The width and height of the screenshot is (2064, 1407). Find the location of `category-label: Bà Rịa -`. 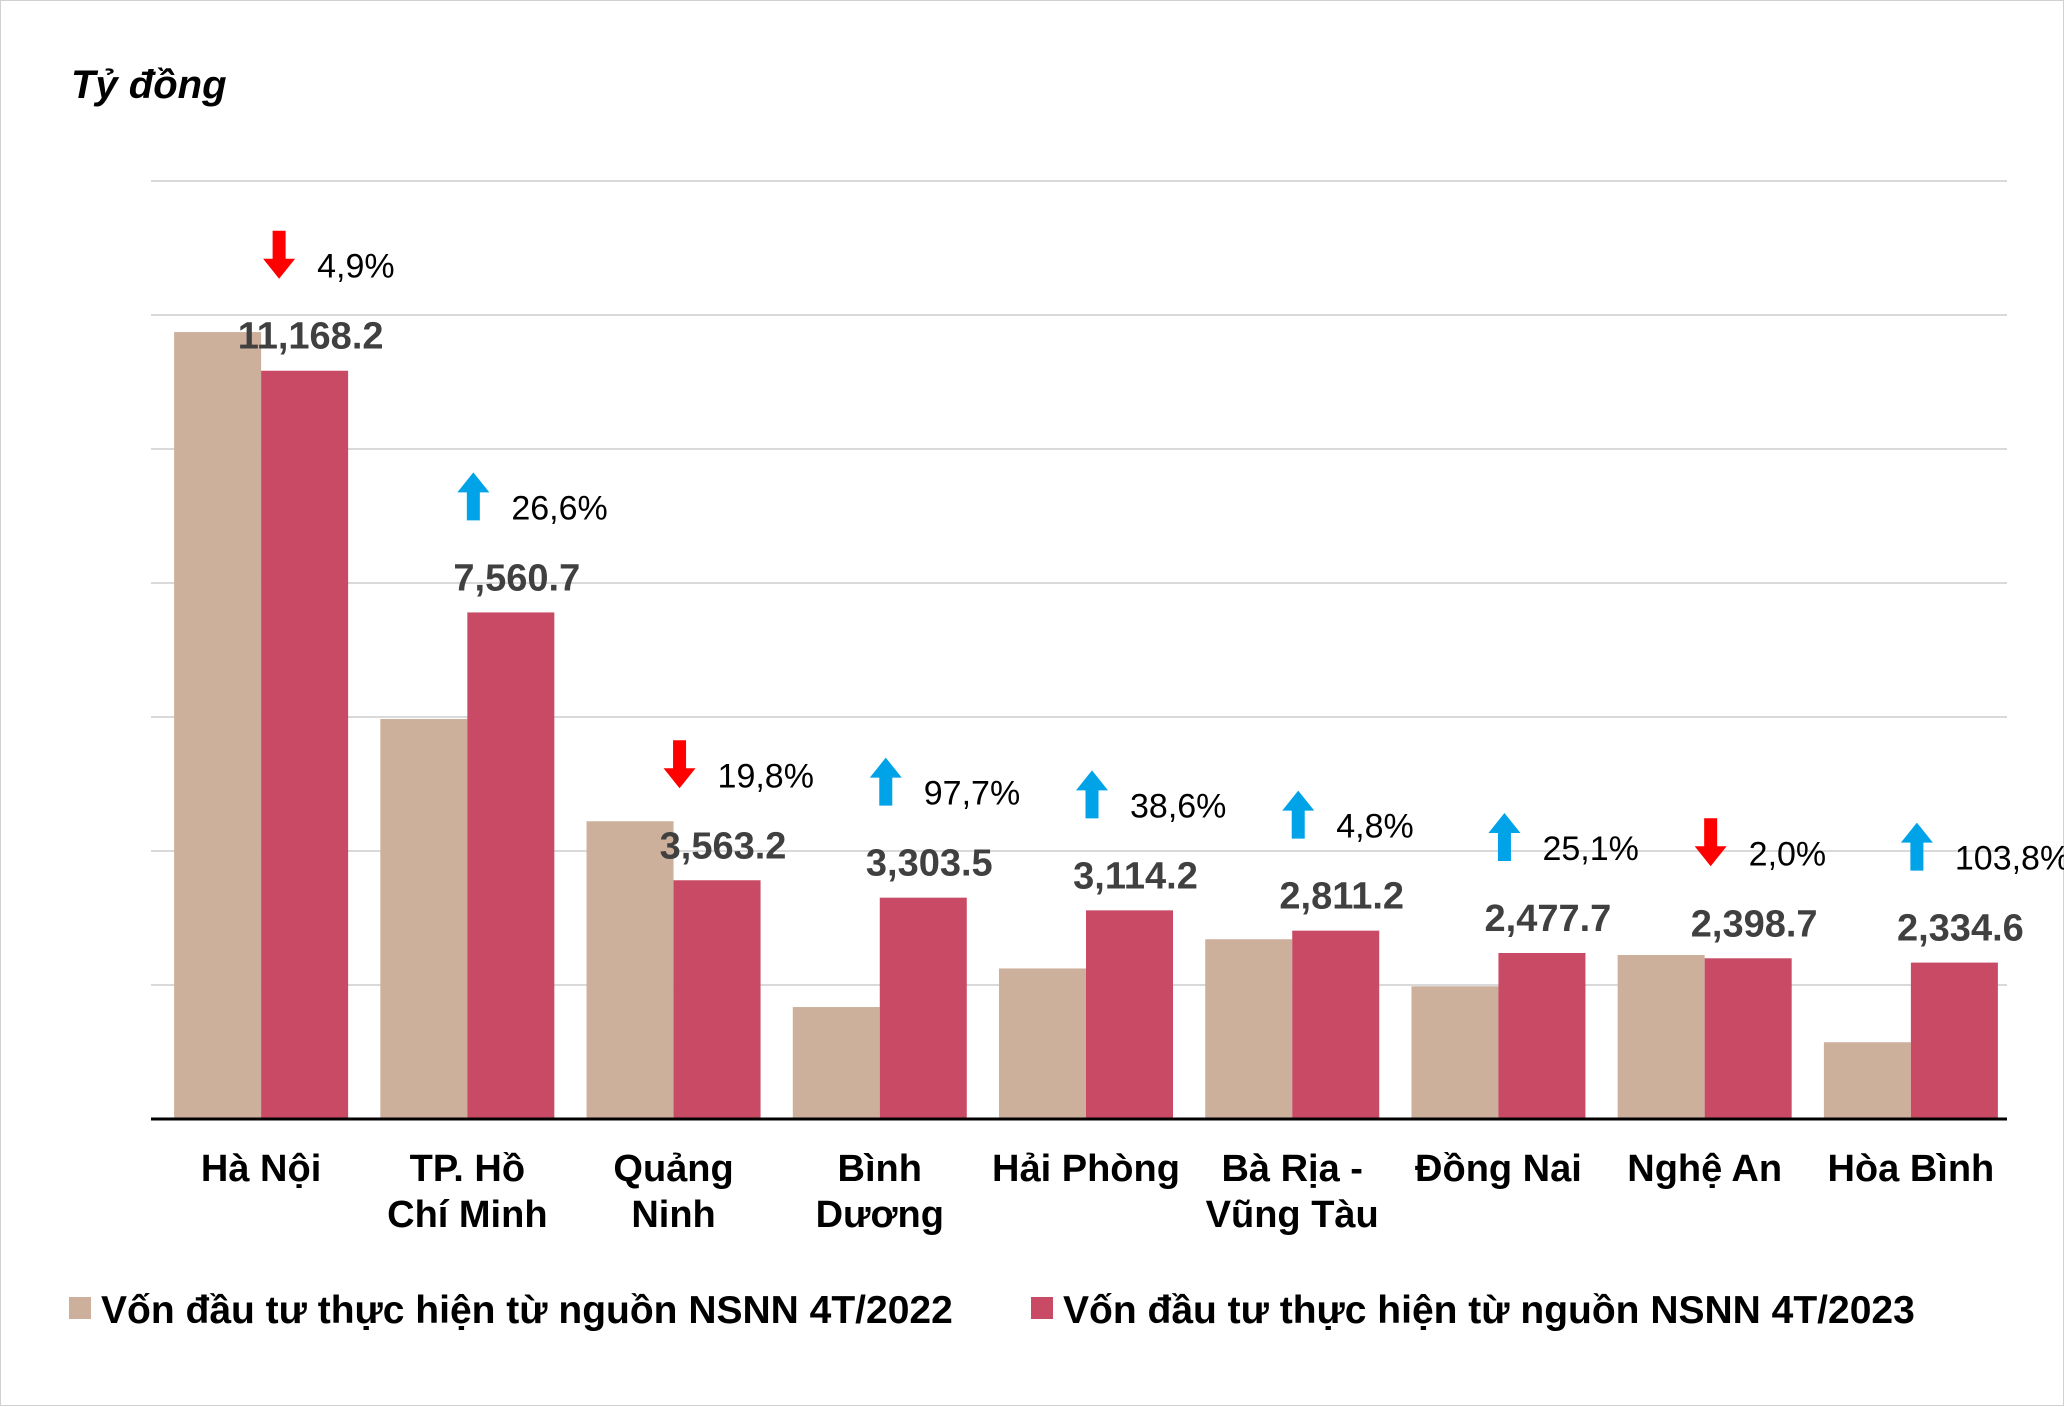

category-label: Bà Rịa - is located at coordinates (1291, 1169).